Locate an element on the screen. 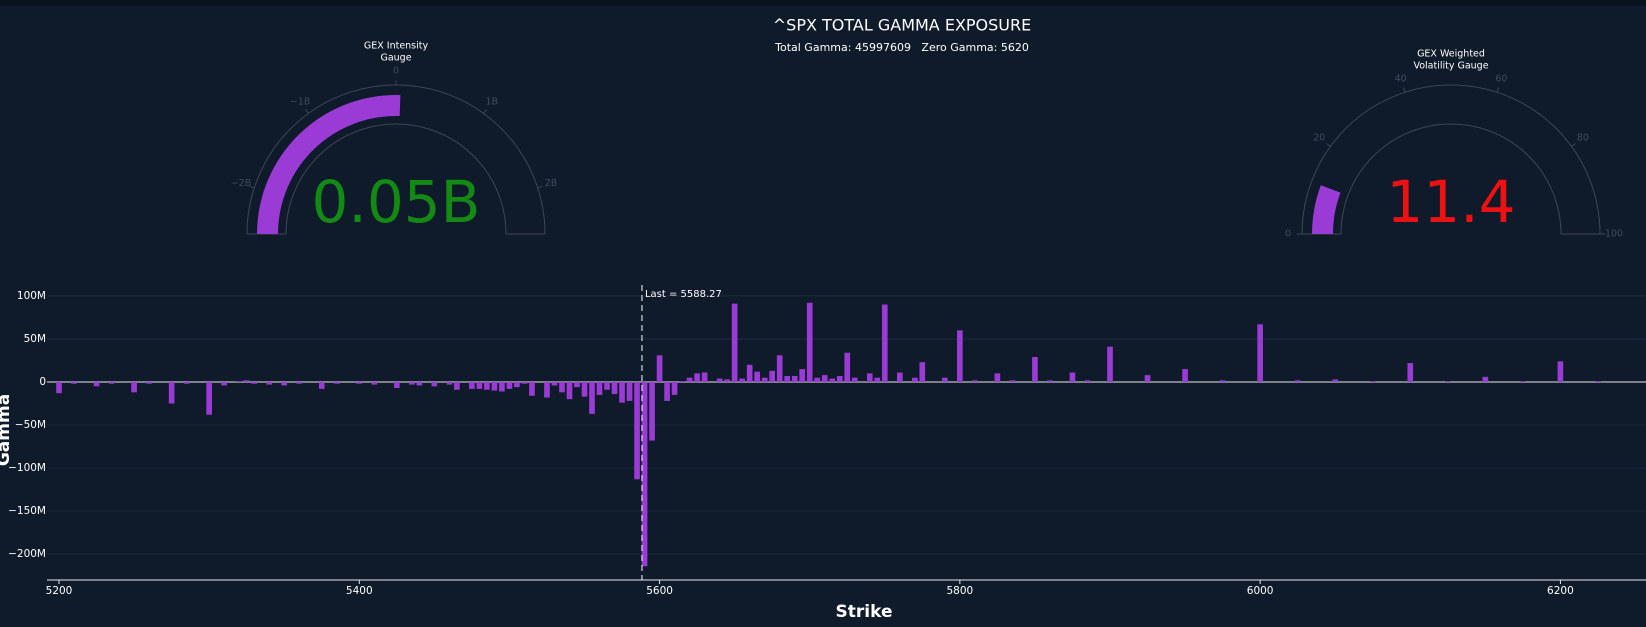  gauge-value: 0.05B is located at coordinates (396, 202).